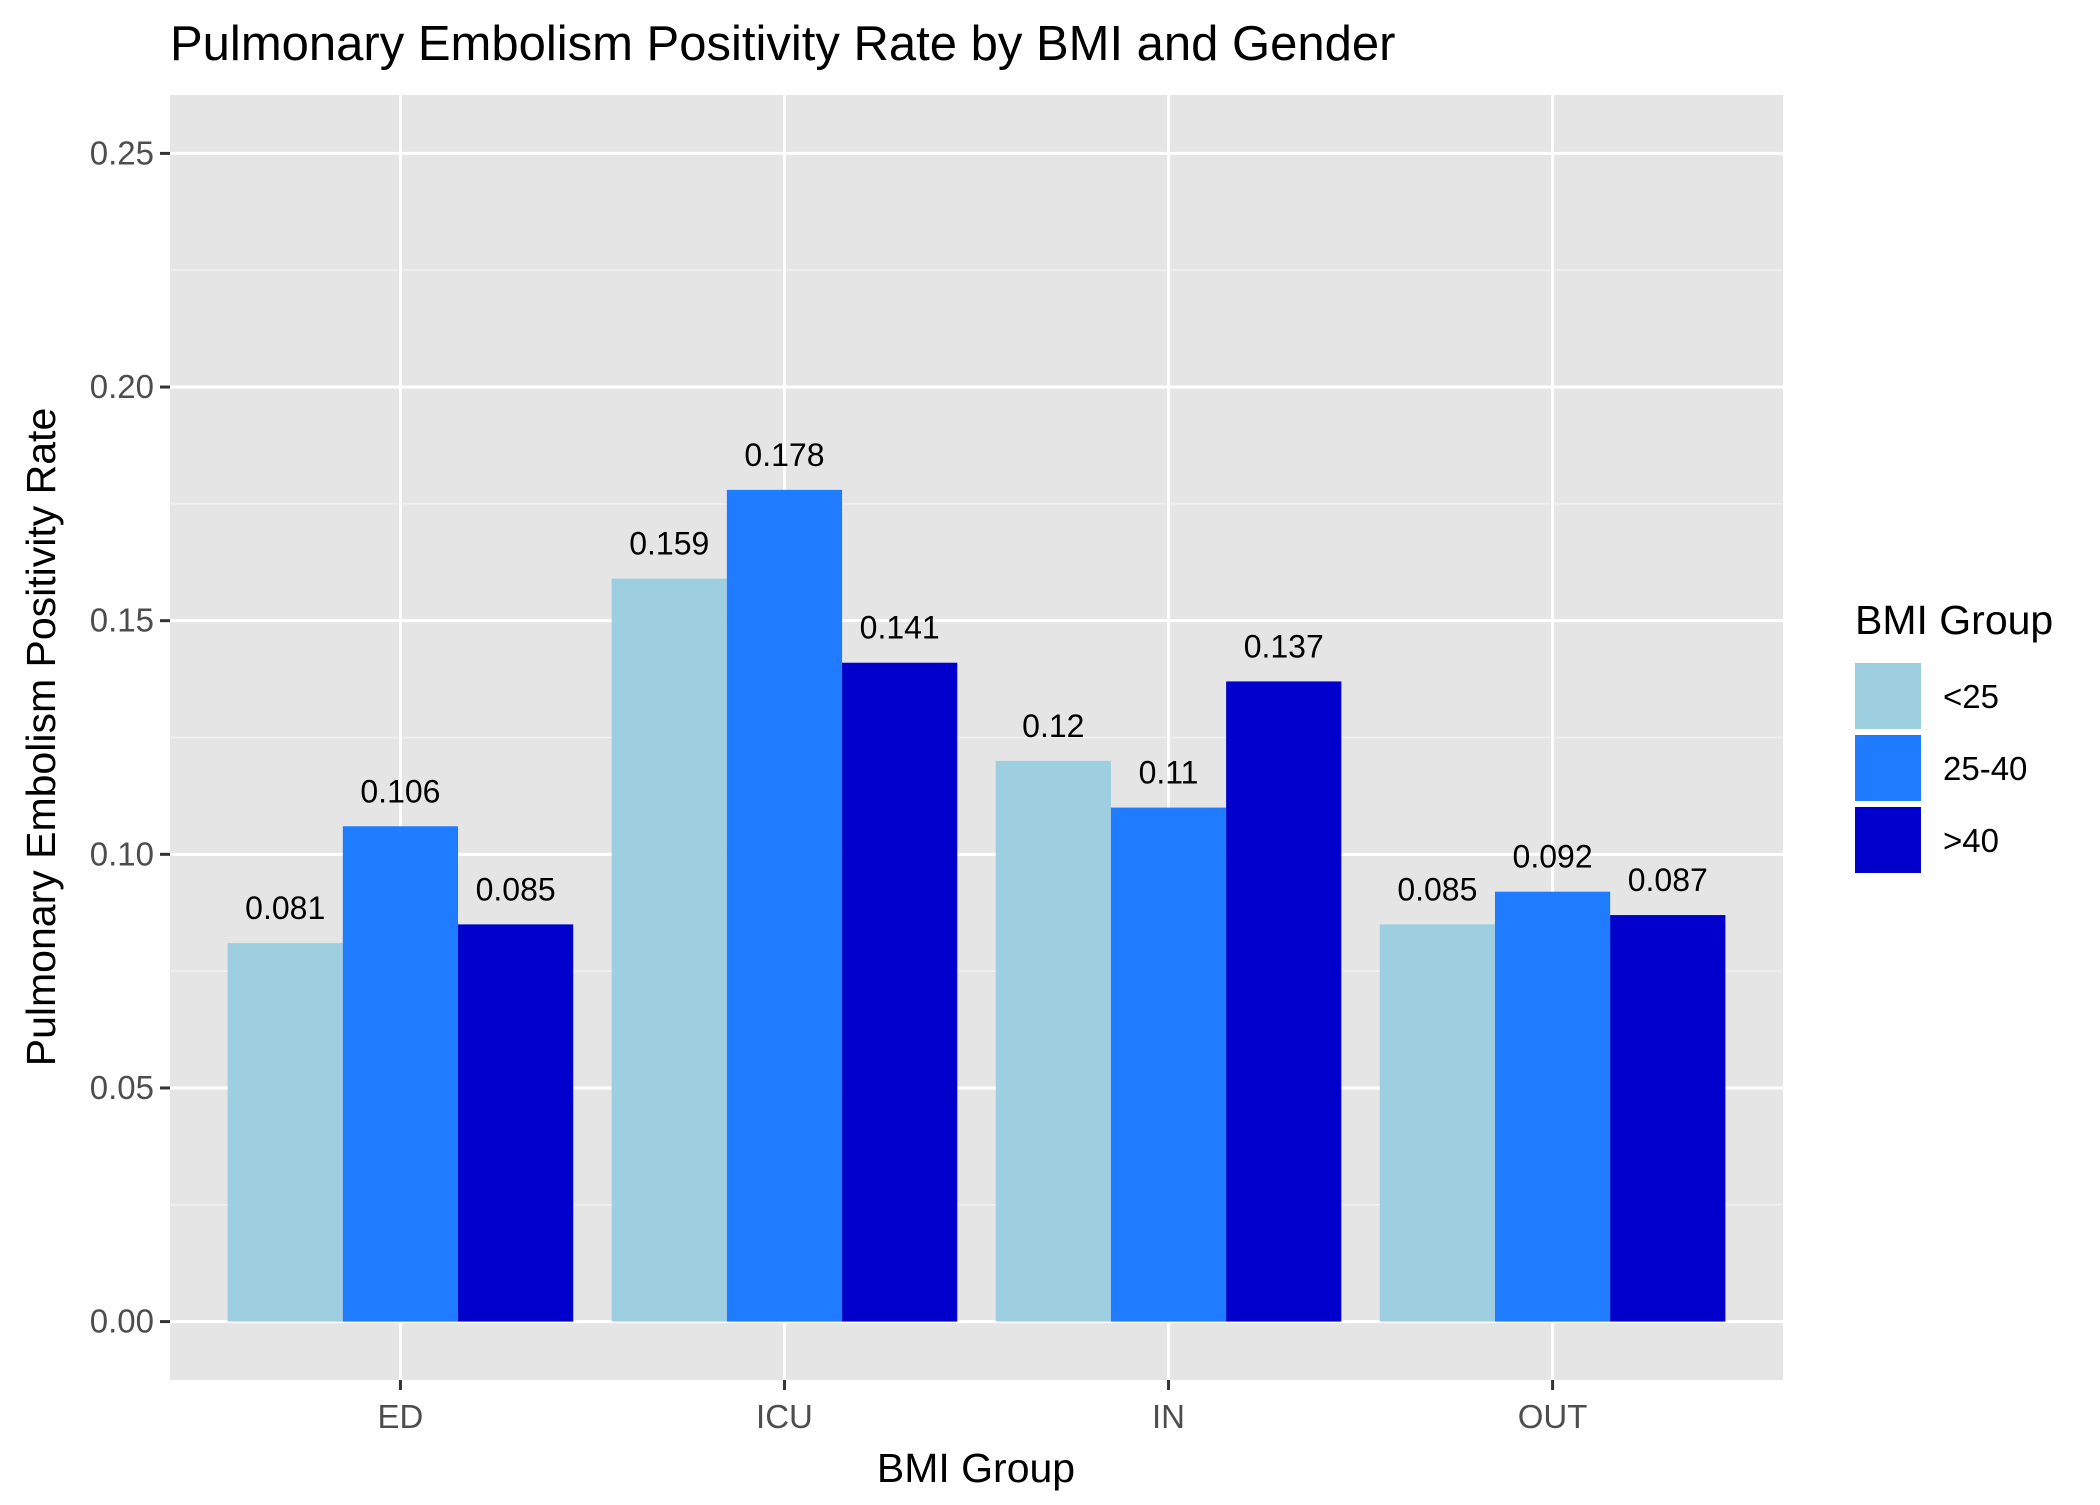  What do you see at coordinates (122, 620) in the screenshot?
I see `y-tick-label: 0.15` at bounding box center [122, 620].